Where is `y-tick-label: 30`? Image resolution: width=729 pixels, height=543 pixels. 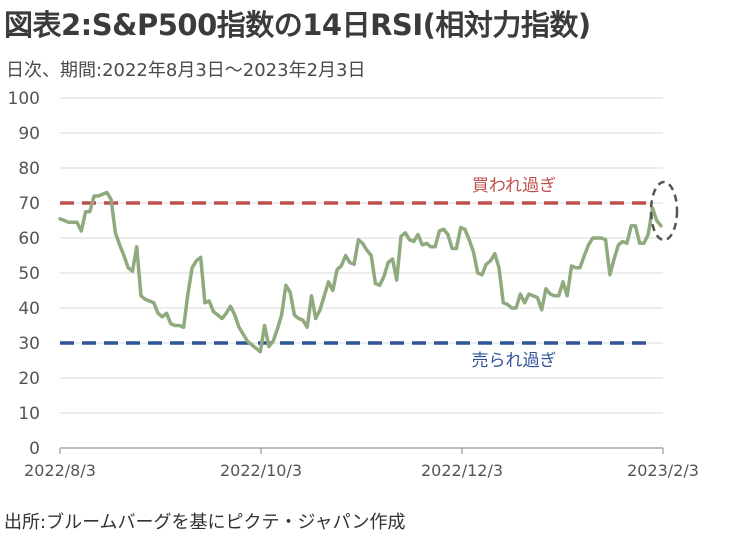
y-tick-label: 30 is located at coordinates (29, 344).